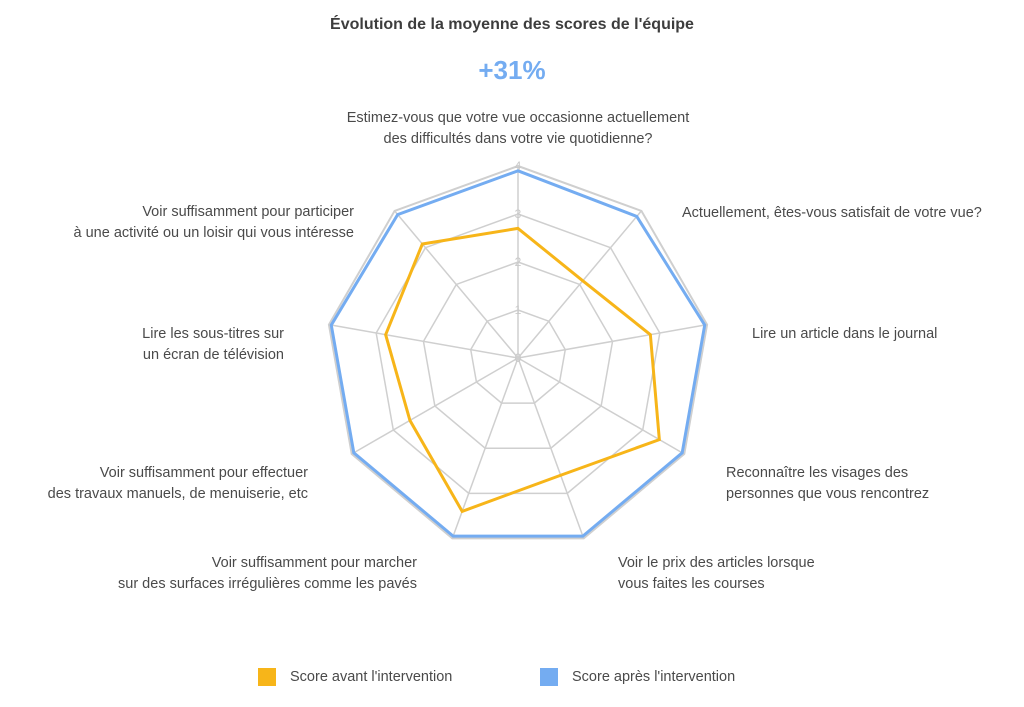  I want to click on score-change-value: +31%, so click(512, 70).